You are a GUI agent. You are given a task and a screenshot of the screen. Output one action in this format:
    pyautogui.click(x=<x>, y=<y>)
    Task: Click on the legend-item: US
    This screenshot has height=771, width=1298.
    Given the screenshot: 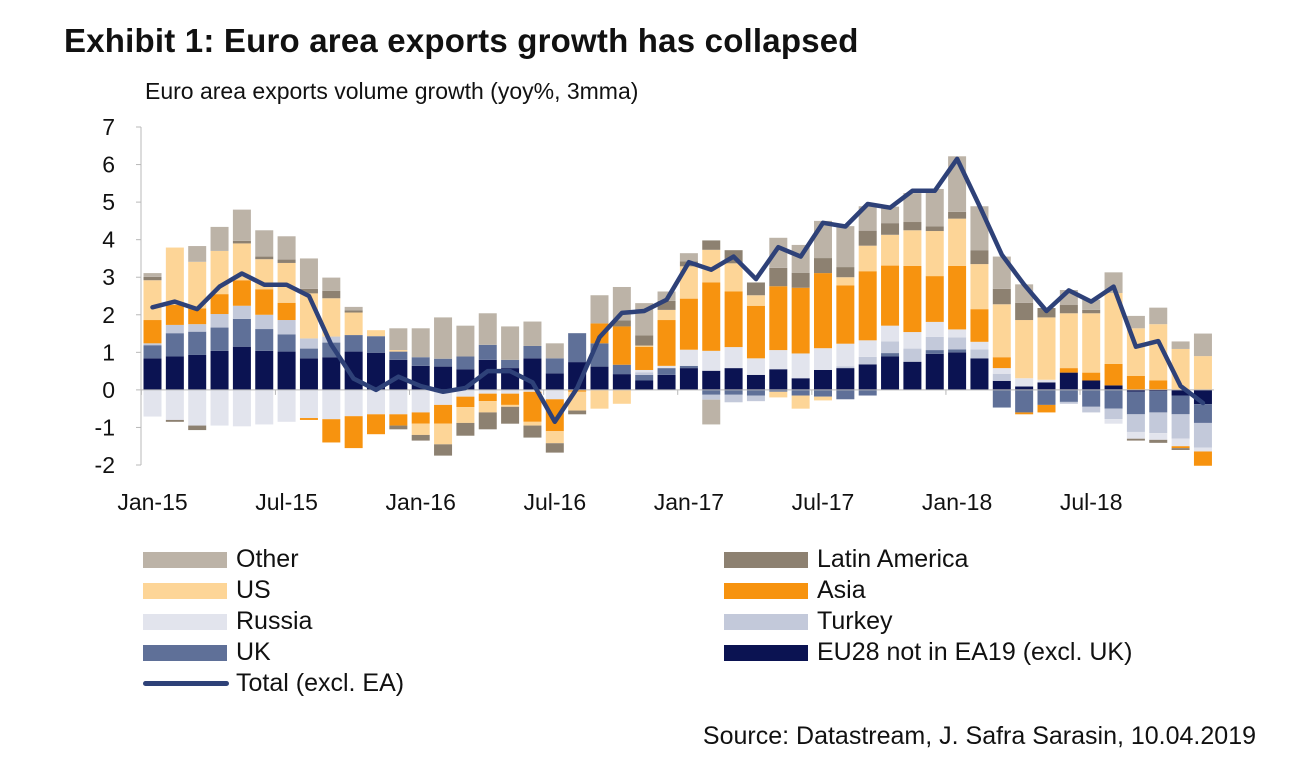 What is the action you would take?
    pyautogui.click(x=207, y=590)
    